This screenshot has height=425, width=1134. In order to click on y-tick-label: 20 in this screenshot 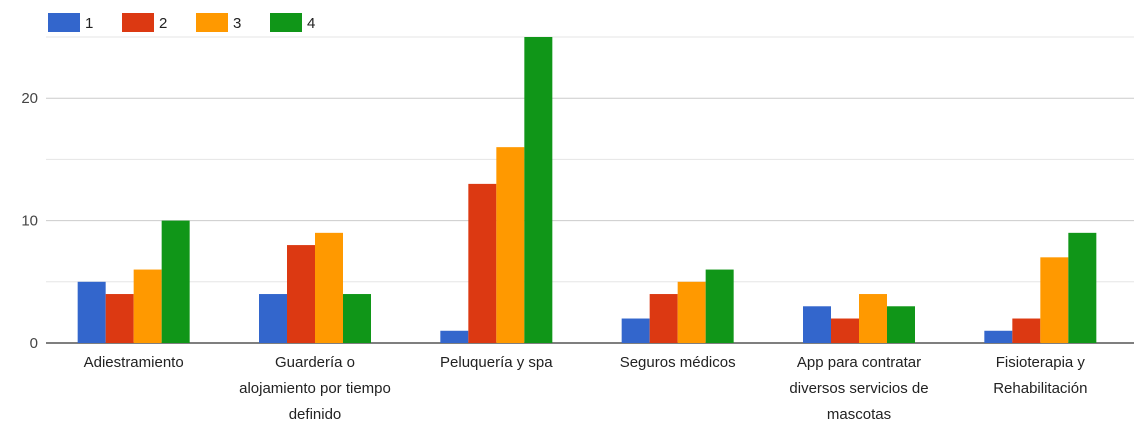, I will do `click(29, 98)`.